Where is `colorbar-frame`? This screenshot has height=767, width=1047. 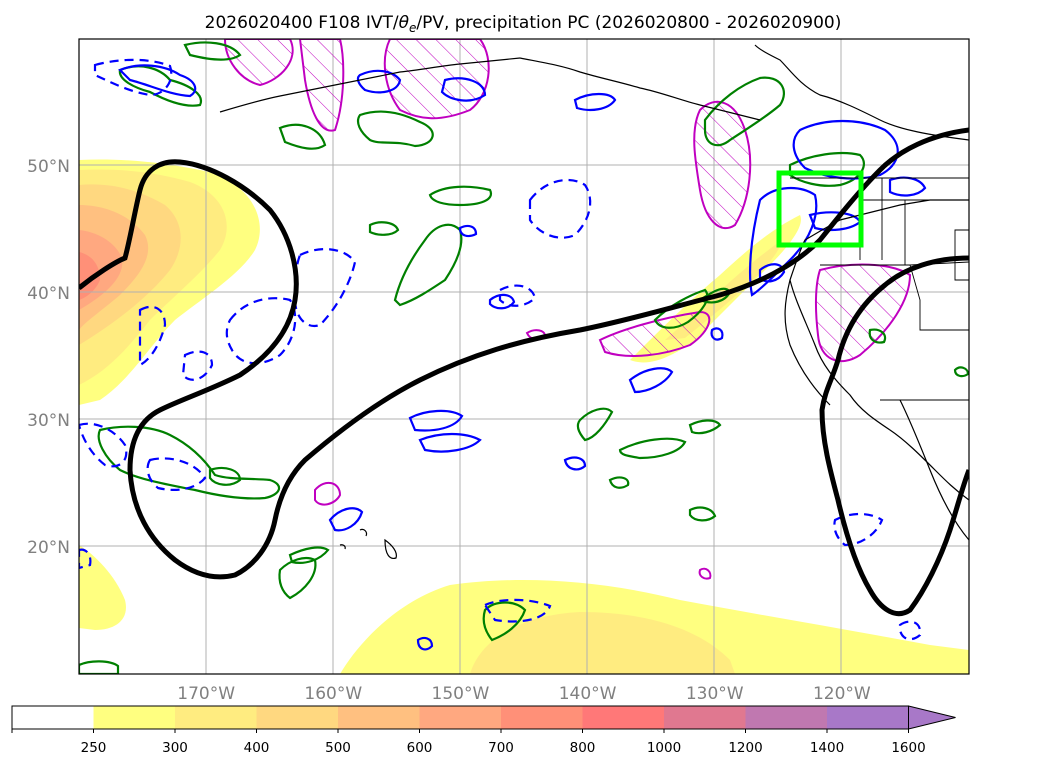
colorbar-frame is located at coordinates (460, 717).